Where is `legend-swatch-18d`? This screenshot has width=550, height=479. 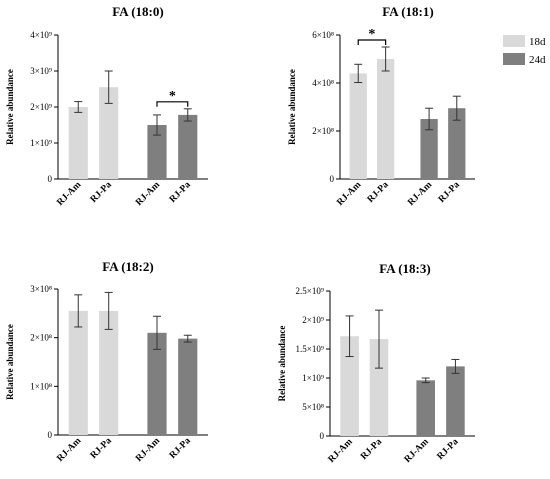
legend-swatch-18d is located at coordinates (514, 41).